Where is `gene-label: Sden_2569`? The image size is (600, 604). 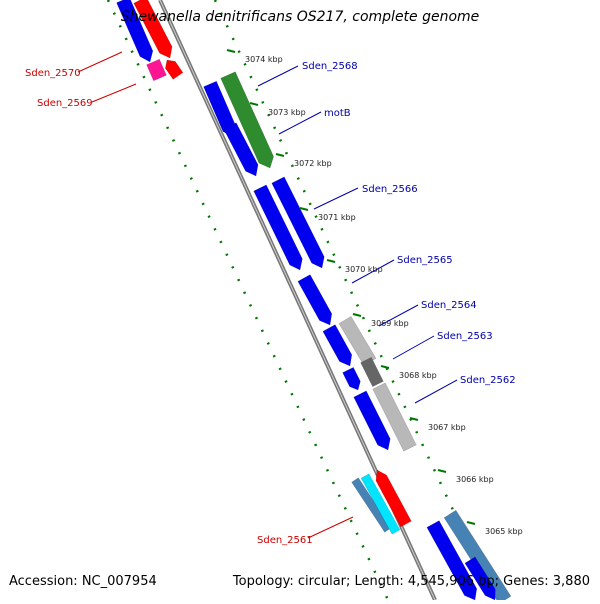 gene-label: Sden_2569 is located at coordinates (65, 103).